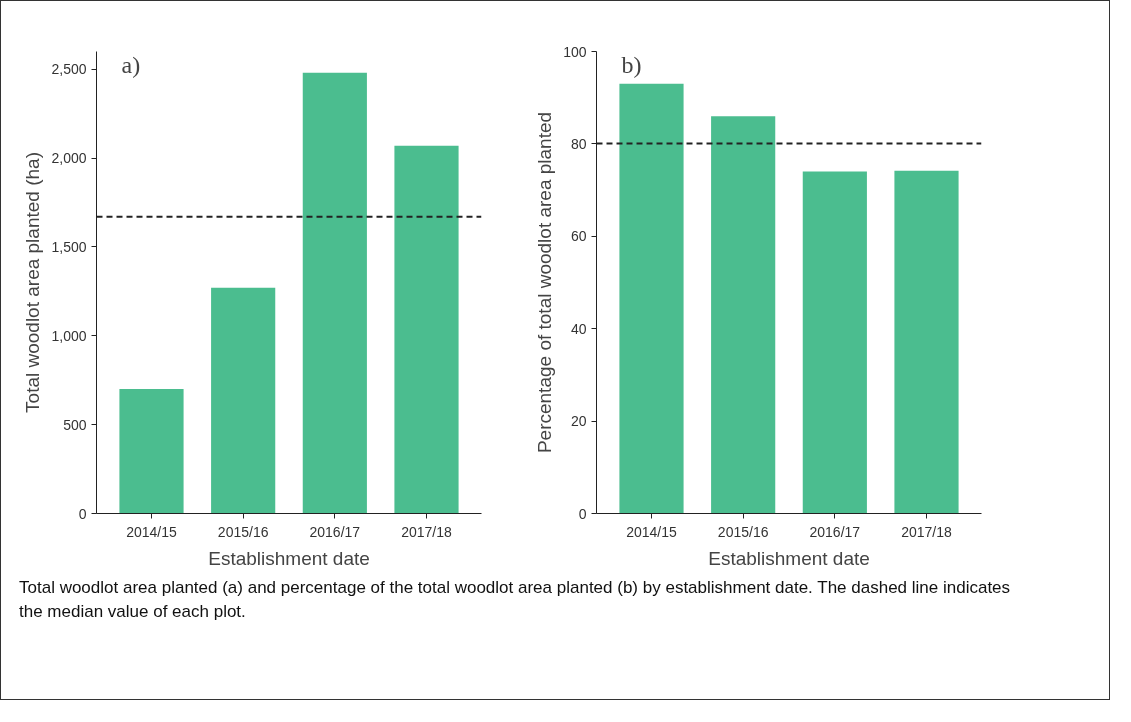  Describe the element at coordinates (631, 64) in the screenshot. I see `chart-title: b)` at that location.